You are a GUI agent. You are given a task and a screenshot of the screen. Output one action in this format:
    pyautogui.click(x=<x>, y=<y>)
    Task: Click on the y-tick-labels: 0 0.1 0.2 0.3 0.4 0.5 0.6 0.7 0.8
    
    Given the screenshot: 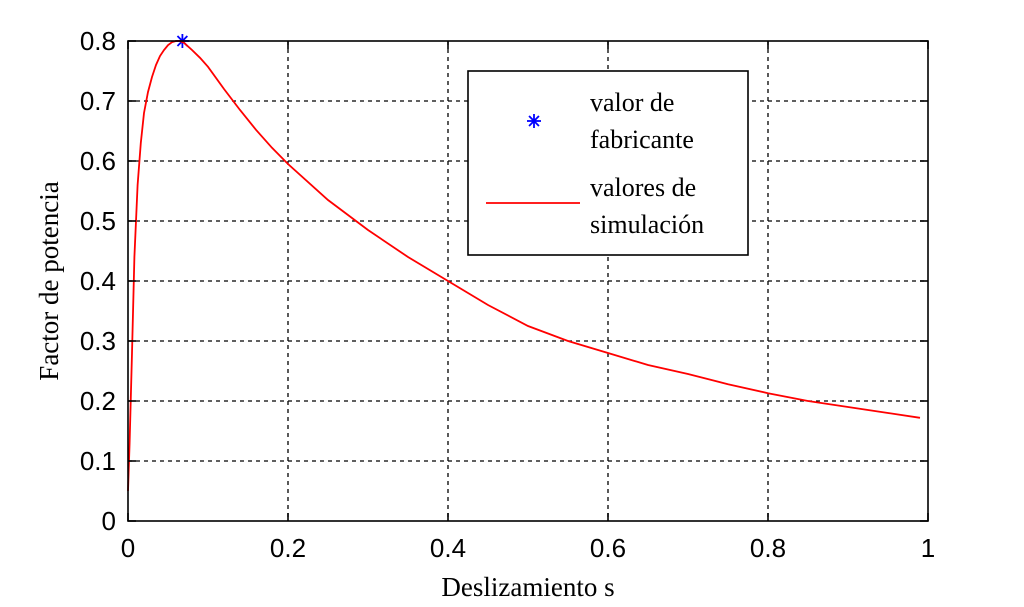 What is the action you would take?
    pyautogui.click(x=98, y=281)
    